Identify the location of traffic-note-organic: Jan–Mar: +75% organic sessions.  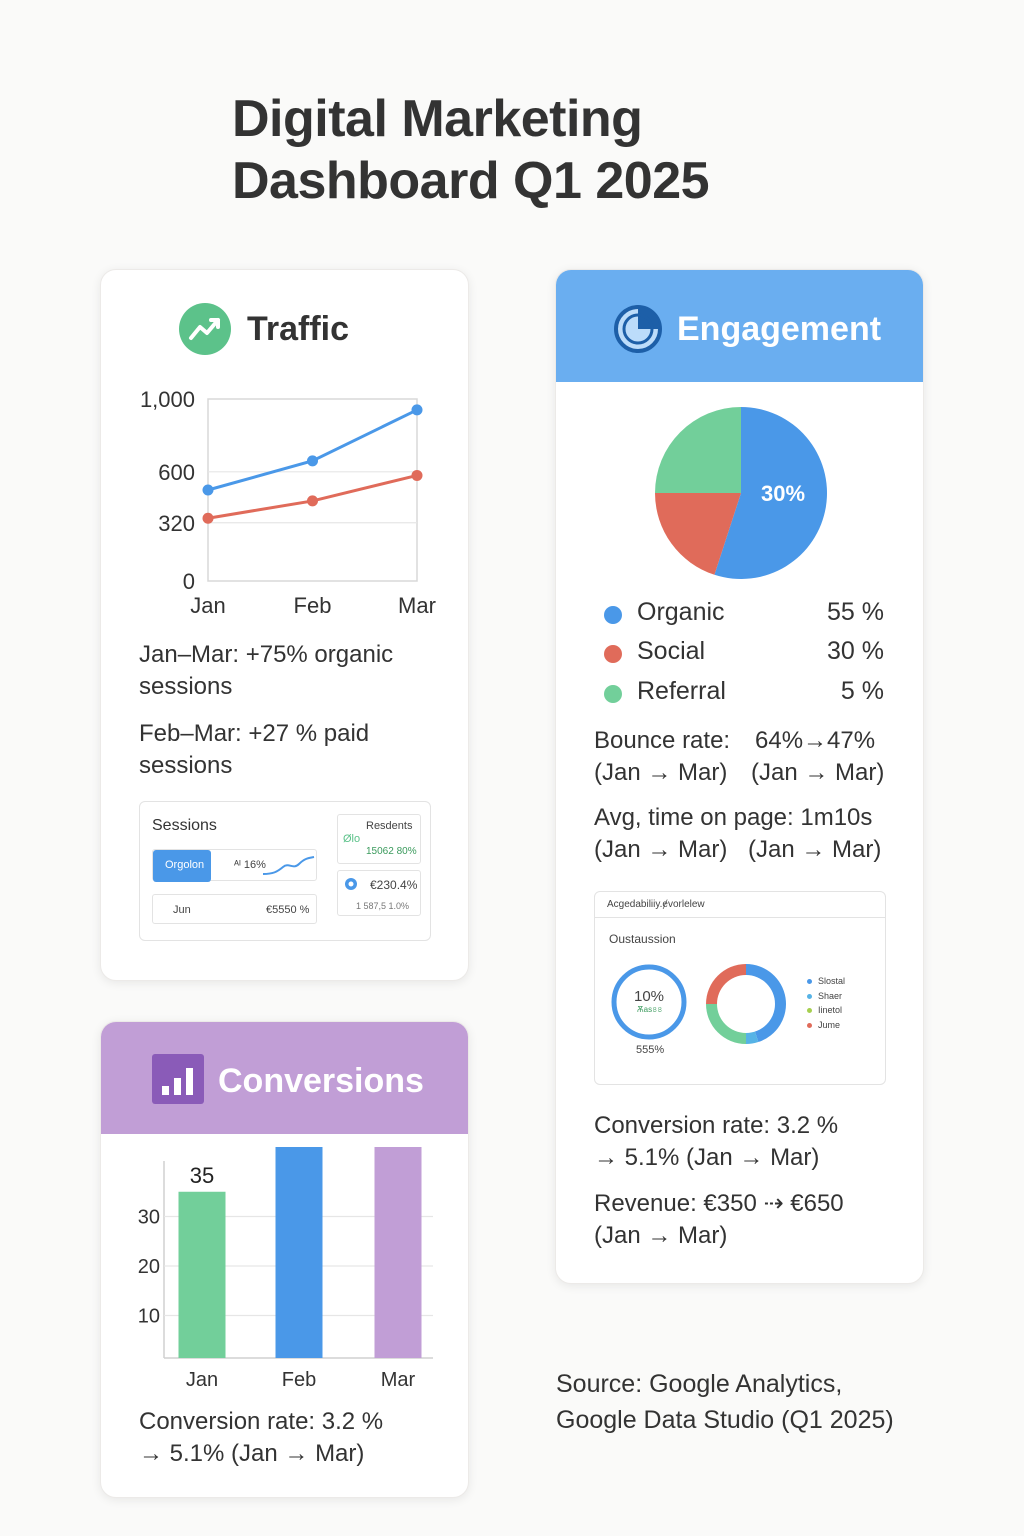
(266, 670).